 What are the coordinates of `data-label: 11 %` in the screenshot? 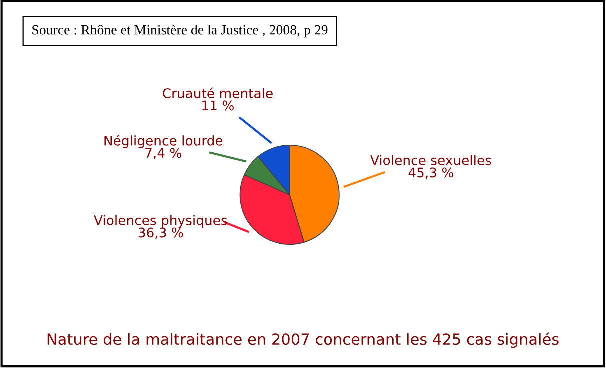 It's located at (218, 105).